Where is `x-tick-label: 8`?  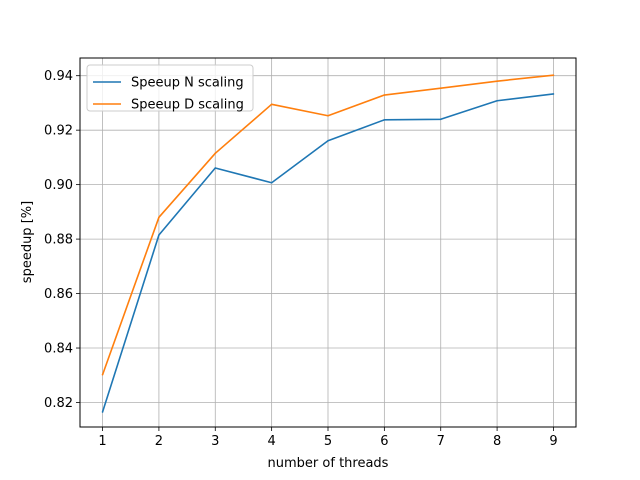 x-tick-label: 8 is located at coordinates (497, 441).